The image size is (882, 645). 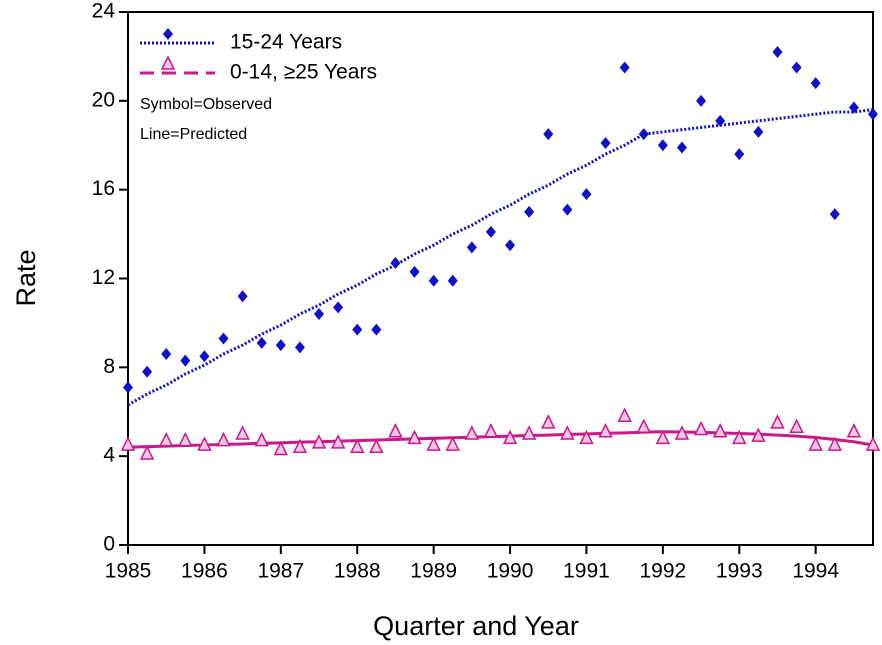 I want to click on x-tick-label: 1989, so click(x=433, y=571).